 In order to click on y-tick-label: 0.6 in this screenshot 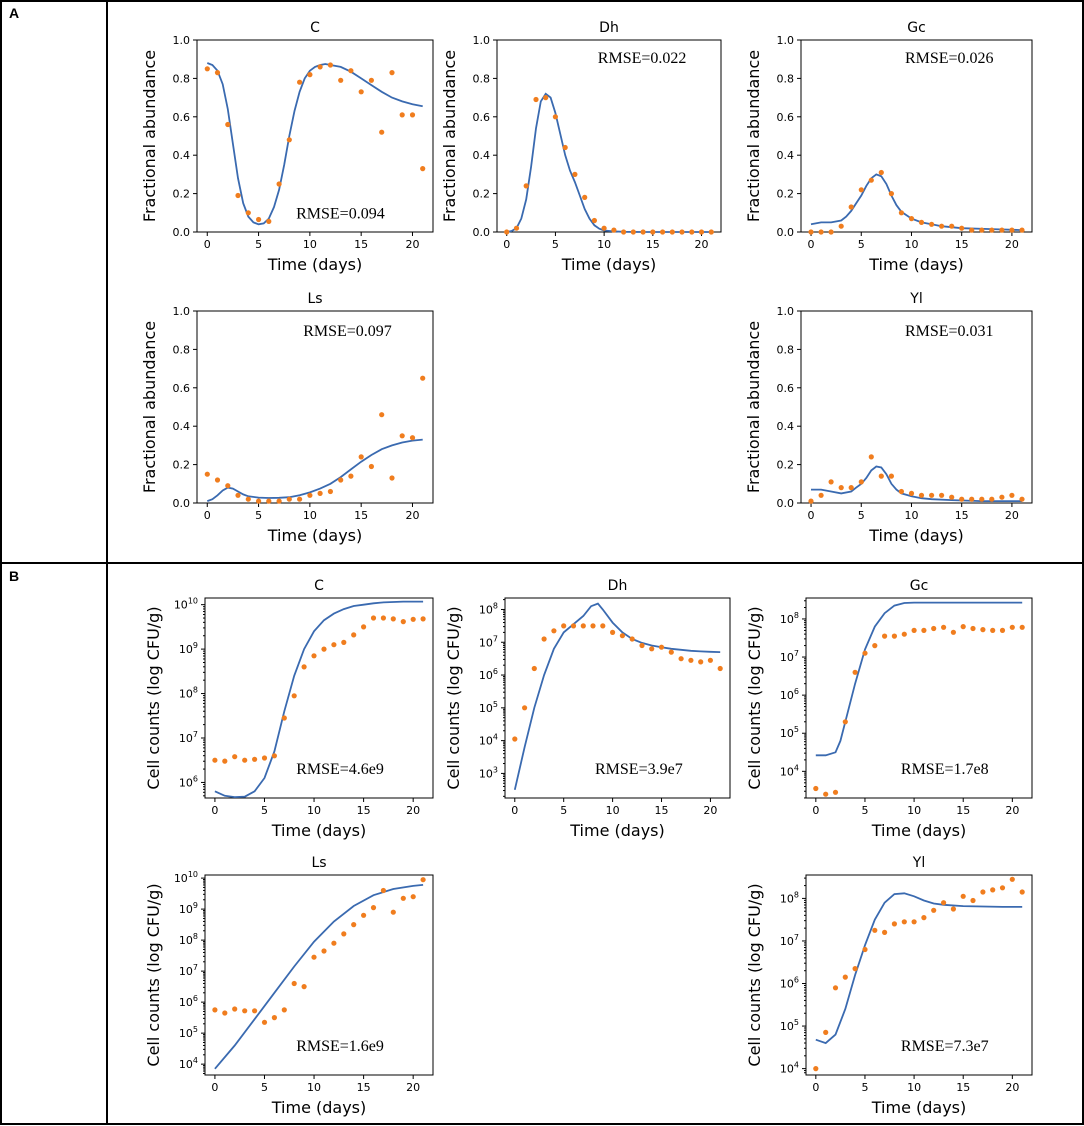, I will do `click(182, 388)`.